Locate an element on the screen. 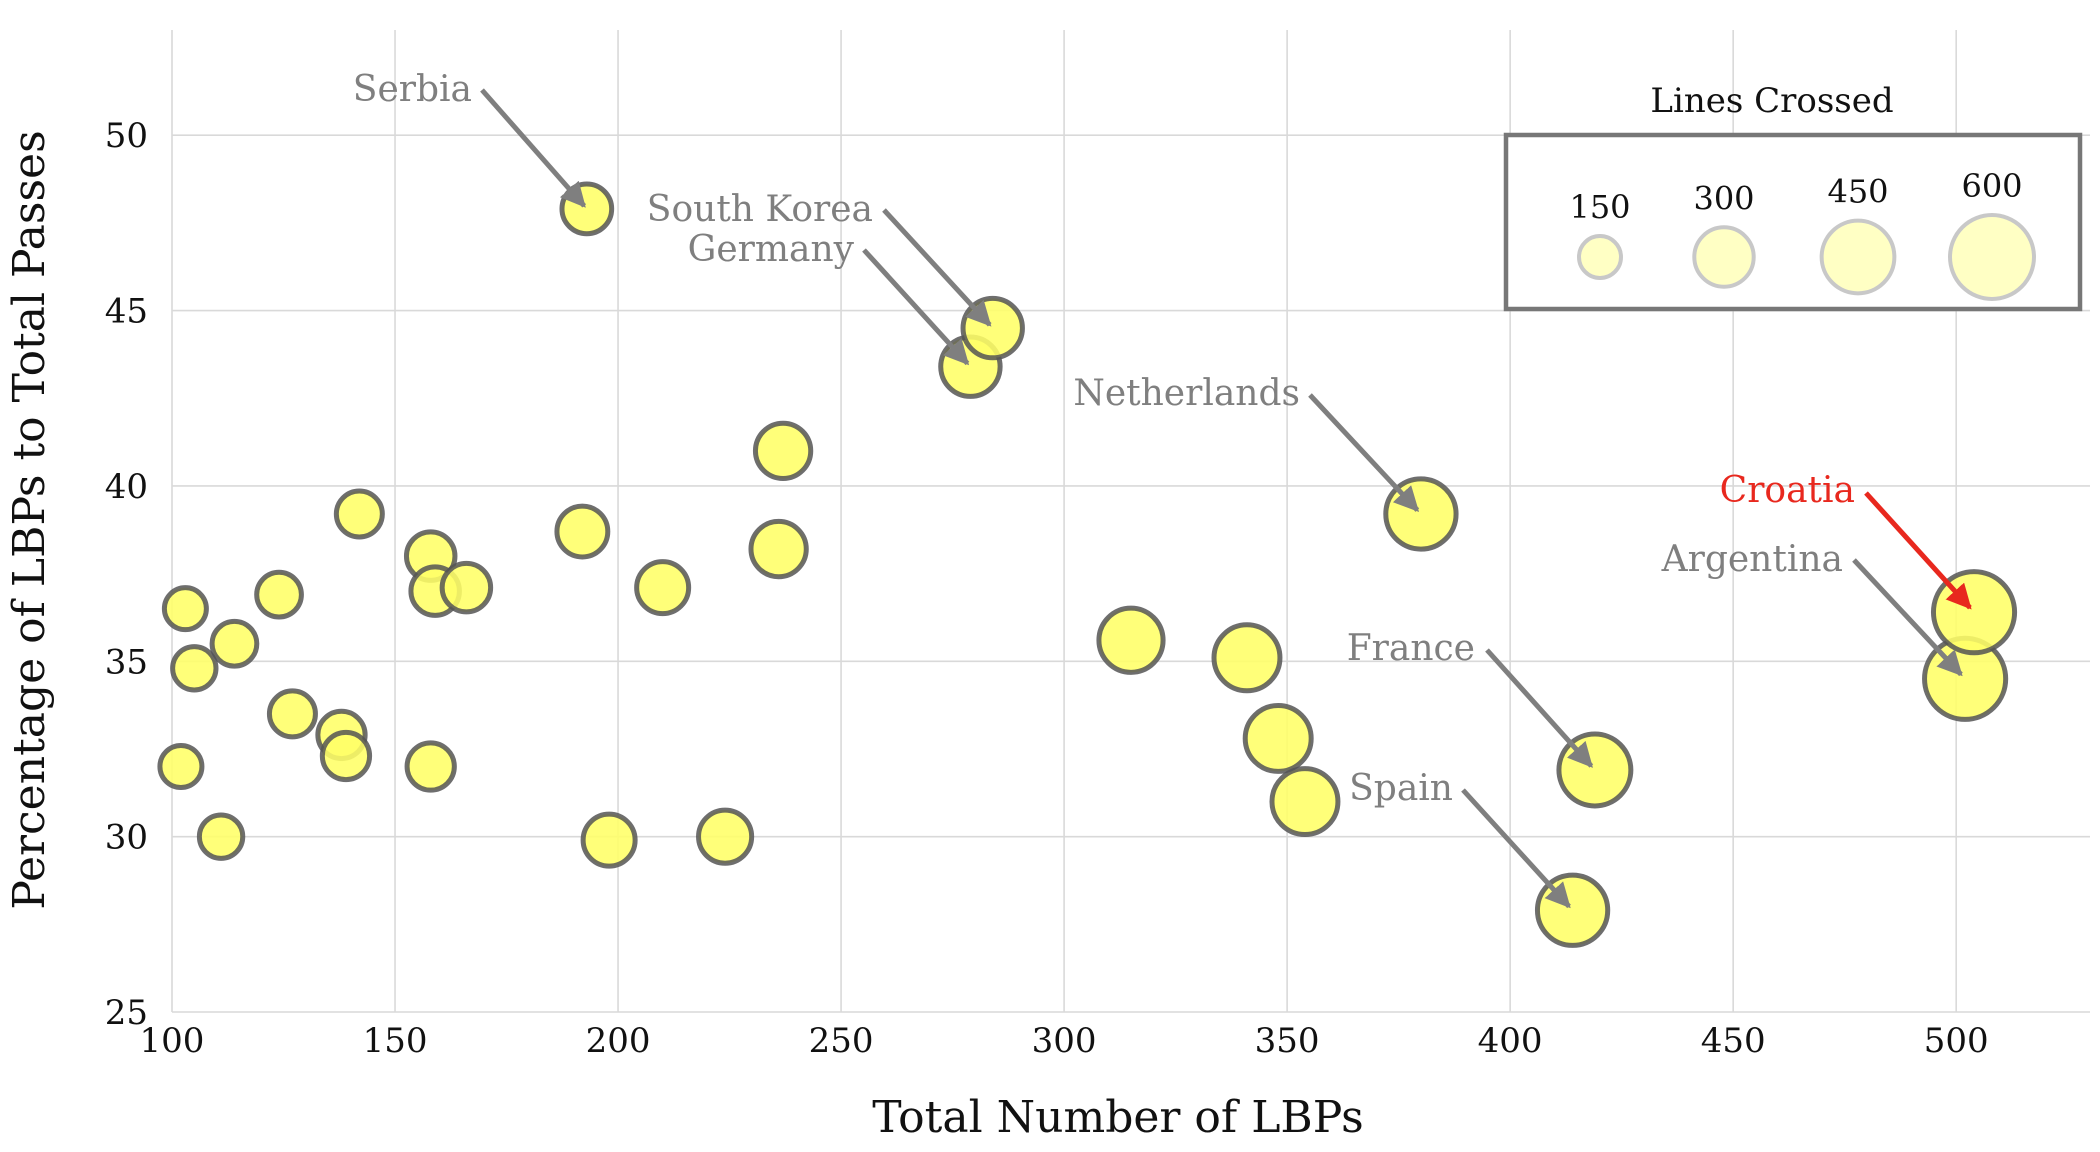 Image resolution: width=2100 pixels, height=1152 pixels. y-tick-label: 40 is located at coordinates (126, 487).